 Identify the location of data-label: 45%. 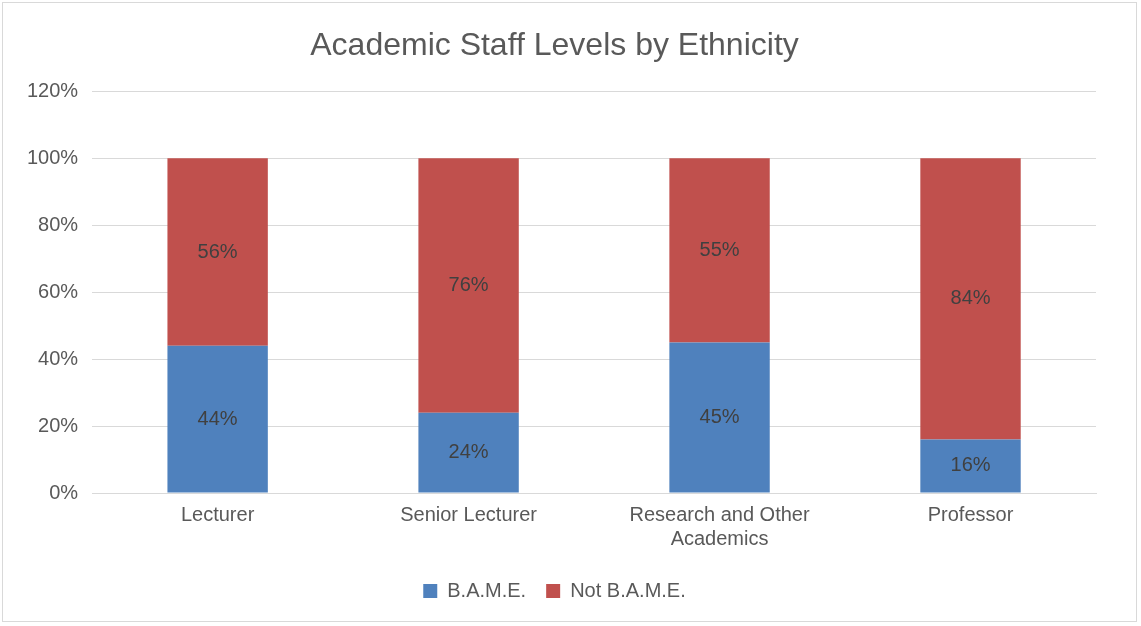
(719, 415).